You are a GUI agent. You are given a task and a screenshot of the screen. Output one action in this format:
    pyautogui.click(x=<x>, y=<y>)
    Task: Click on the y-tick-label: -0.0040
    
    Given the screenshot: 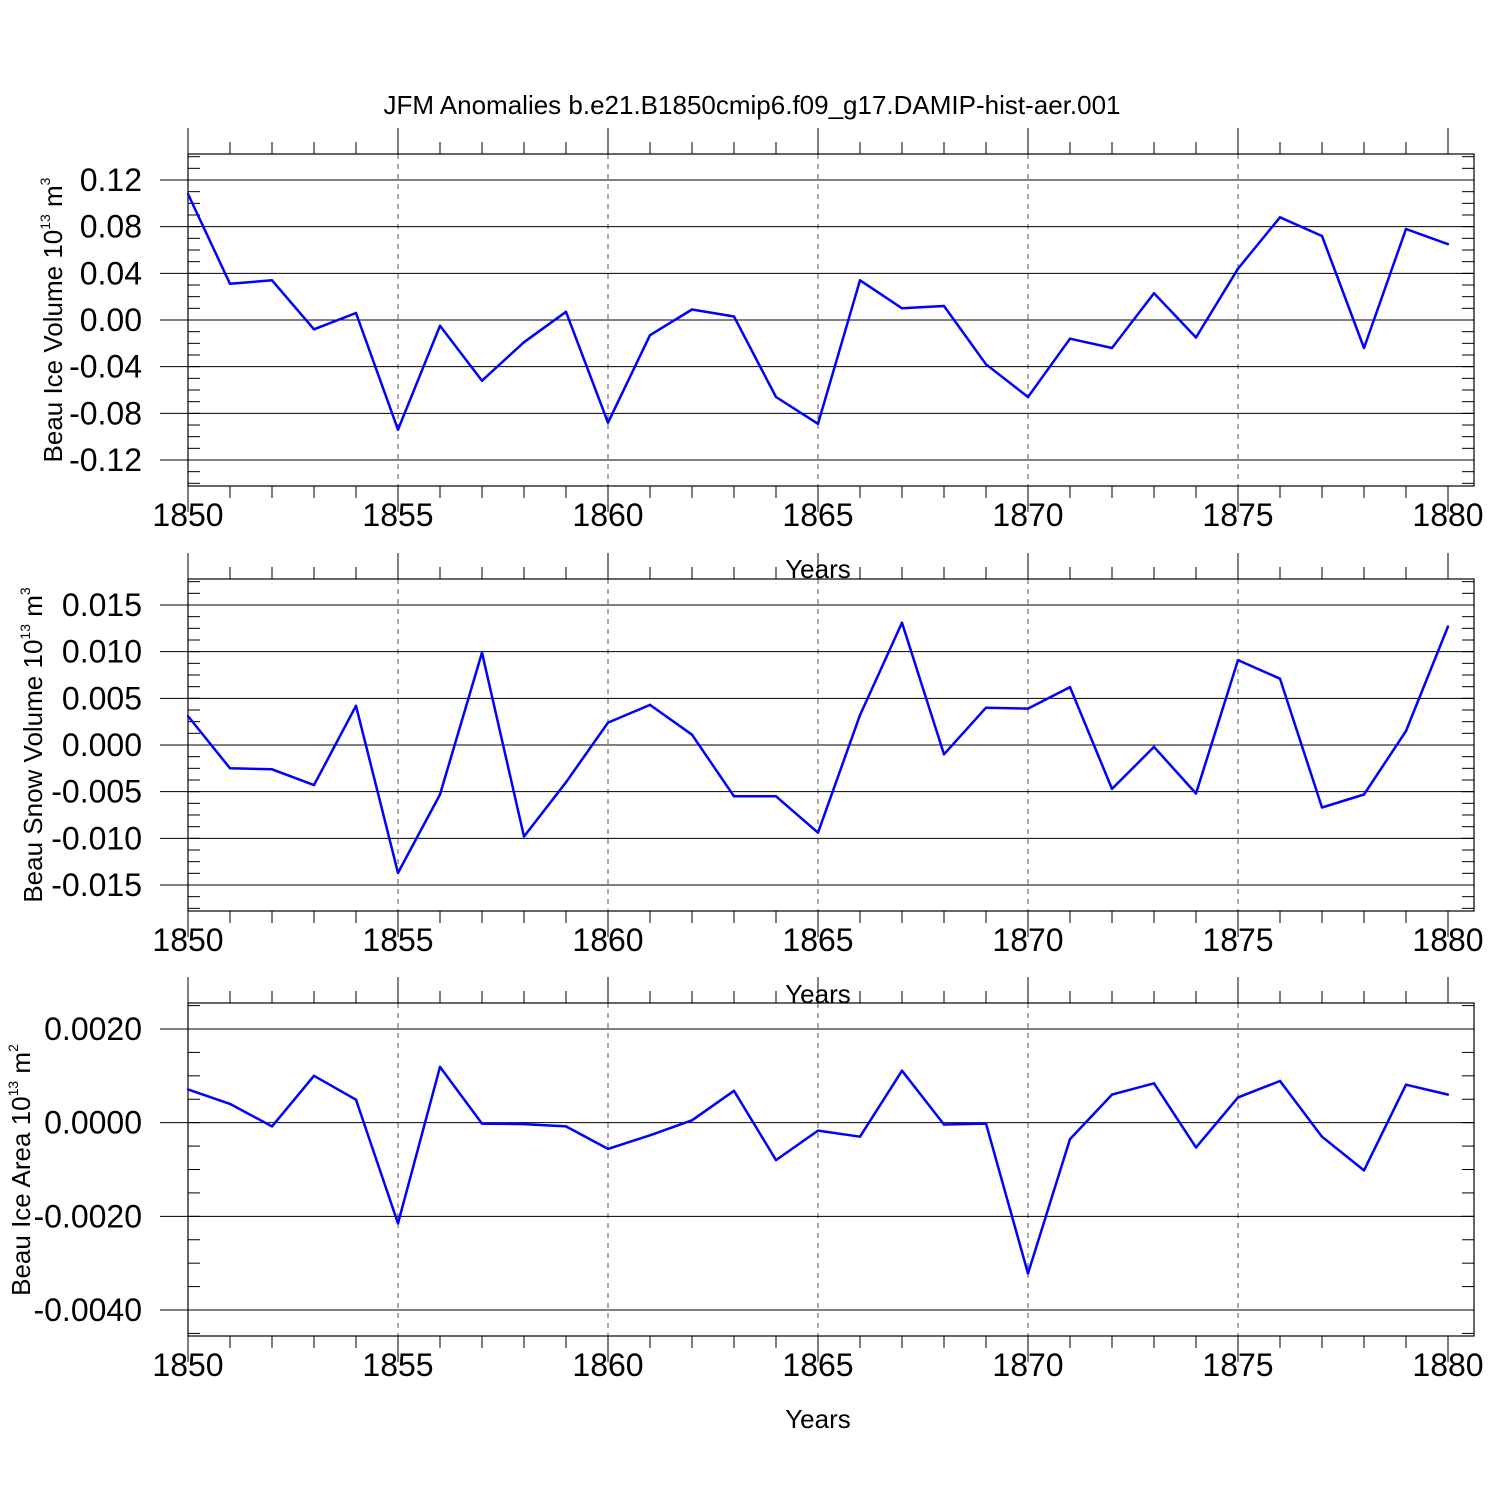 What is the action you would take?
    pyautogui.click(x=87, y=1310)
    